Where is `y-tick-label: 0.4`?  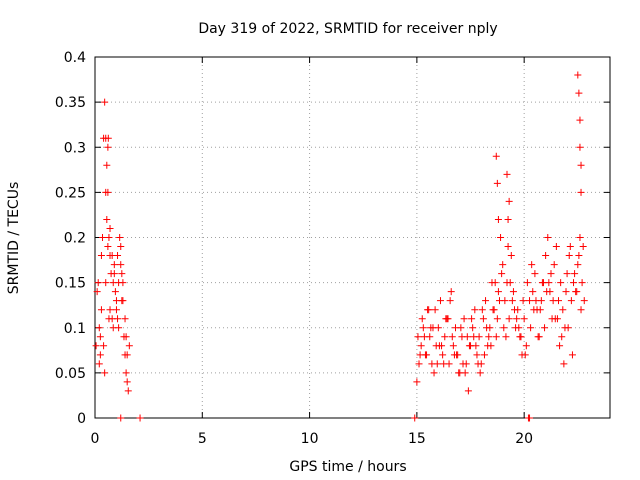 y-tick-label: 0.4 is located at coordinates (75, 58).